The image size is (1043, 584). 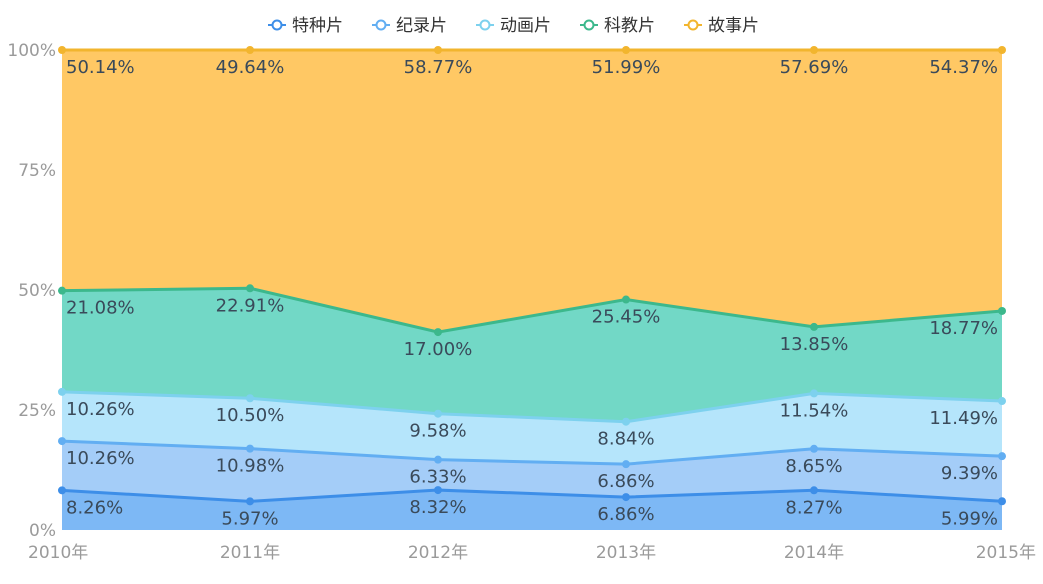 I want to click on legend-label: 科教片, so click(x=629, y=26).